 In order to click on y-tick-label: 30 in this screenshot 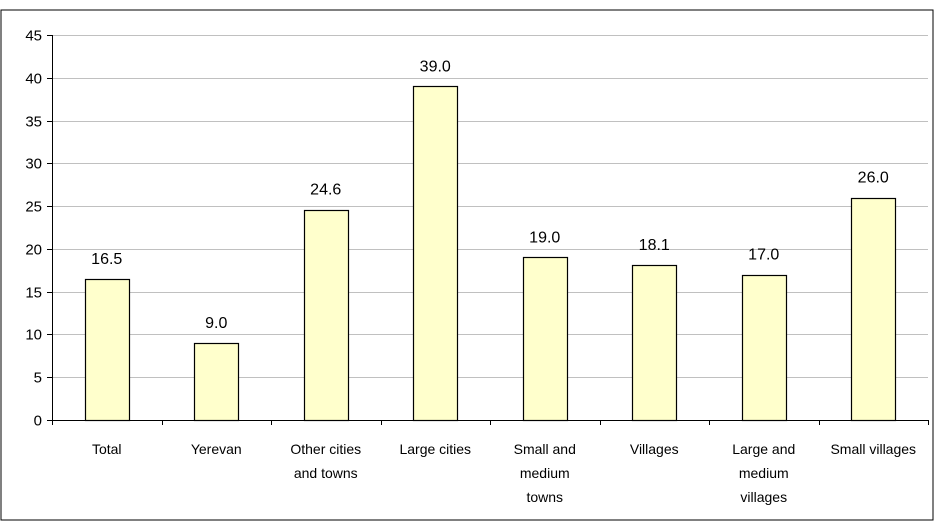, I will do `click(33, 164)`.